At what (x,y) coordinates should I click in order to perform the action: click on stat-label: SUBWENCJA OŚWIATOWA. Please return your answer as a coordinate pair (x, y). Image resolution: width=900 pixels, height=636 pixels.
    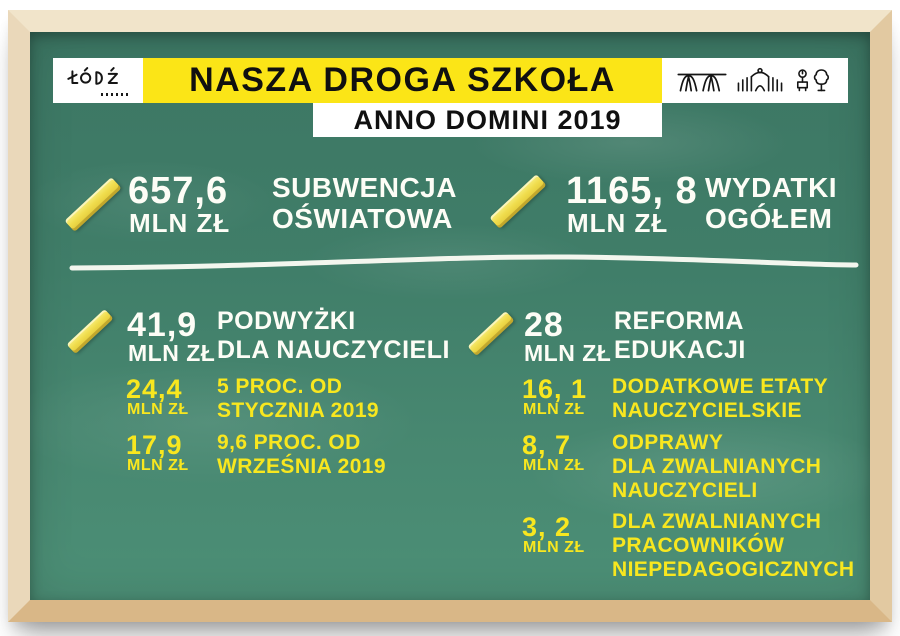
    Looking at the image, I should click on (364, 203).